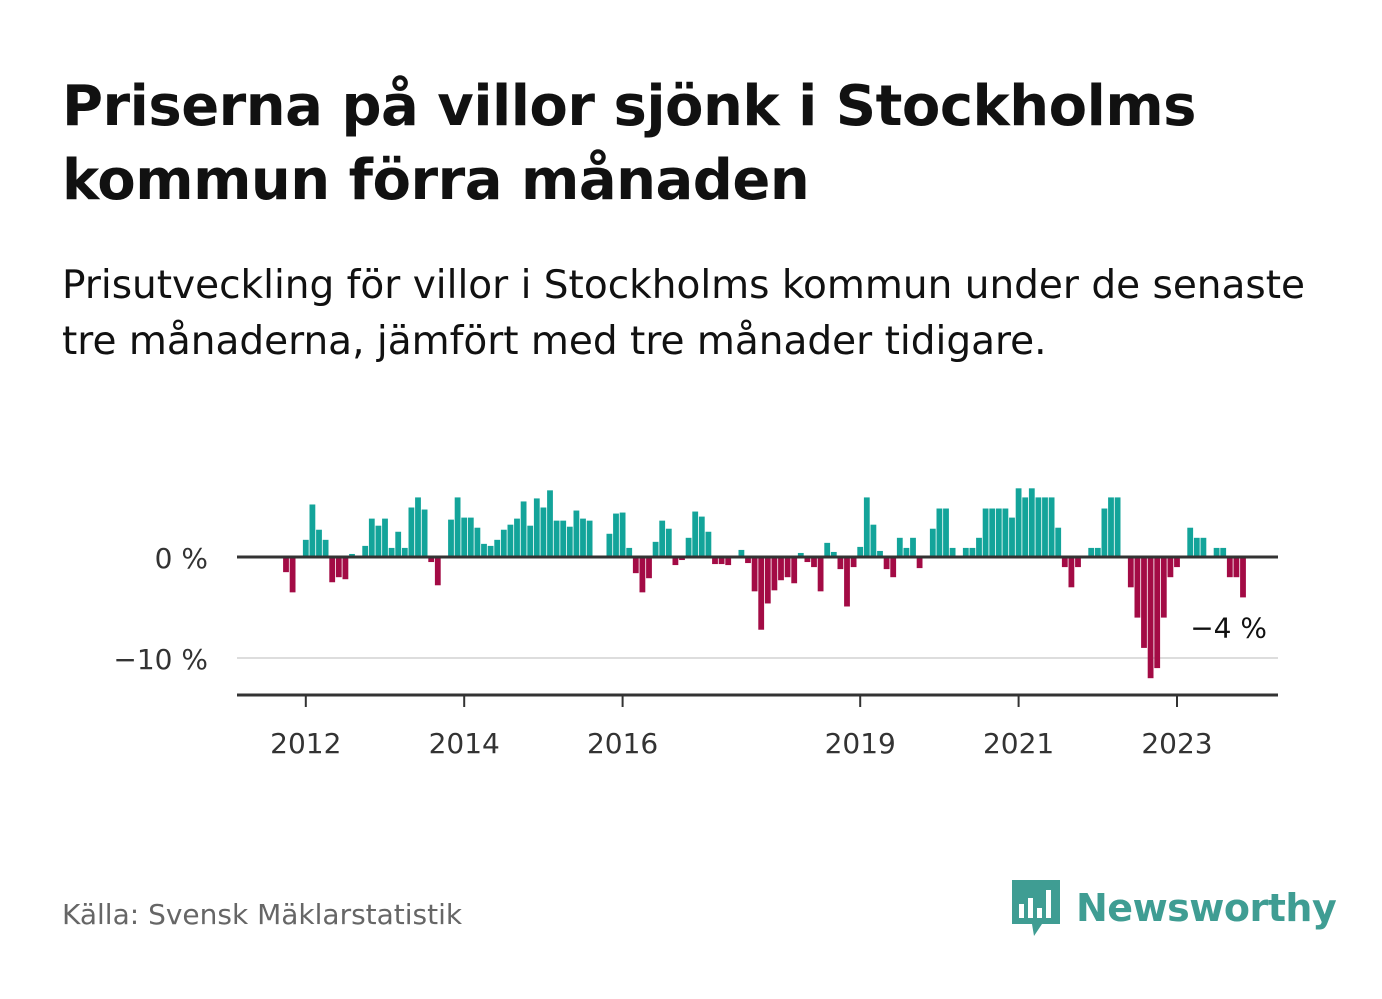 The image size is (1382, 999). Describe the element at coordinates (860, 743) in the screenshot. I see `x-tick-label: 2019` at that location.